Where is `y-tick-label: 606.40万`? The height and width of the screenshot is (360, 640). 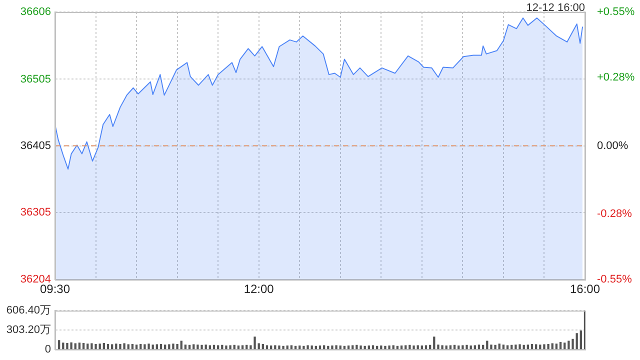 y-tick-label: 606.40万 is located at coordinates (28, 310).